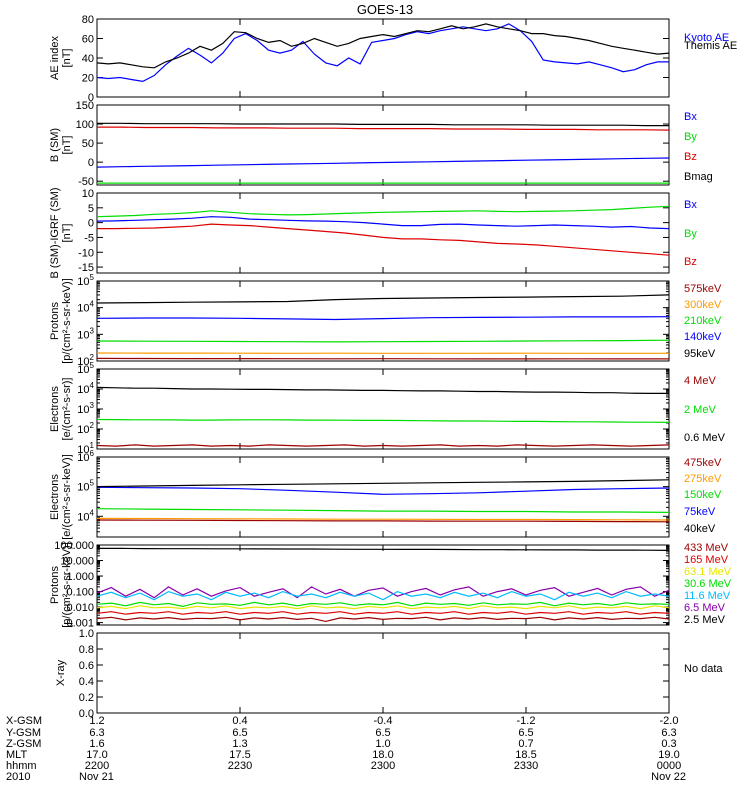  I want to click on legend-entry: By, so click(690, 234).